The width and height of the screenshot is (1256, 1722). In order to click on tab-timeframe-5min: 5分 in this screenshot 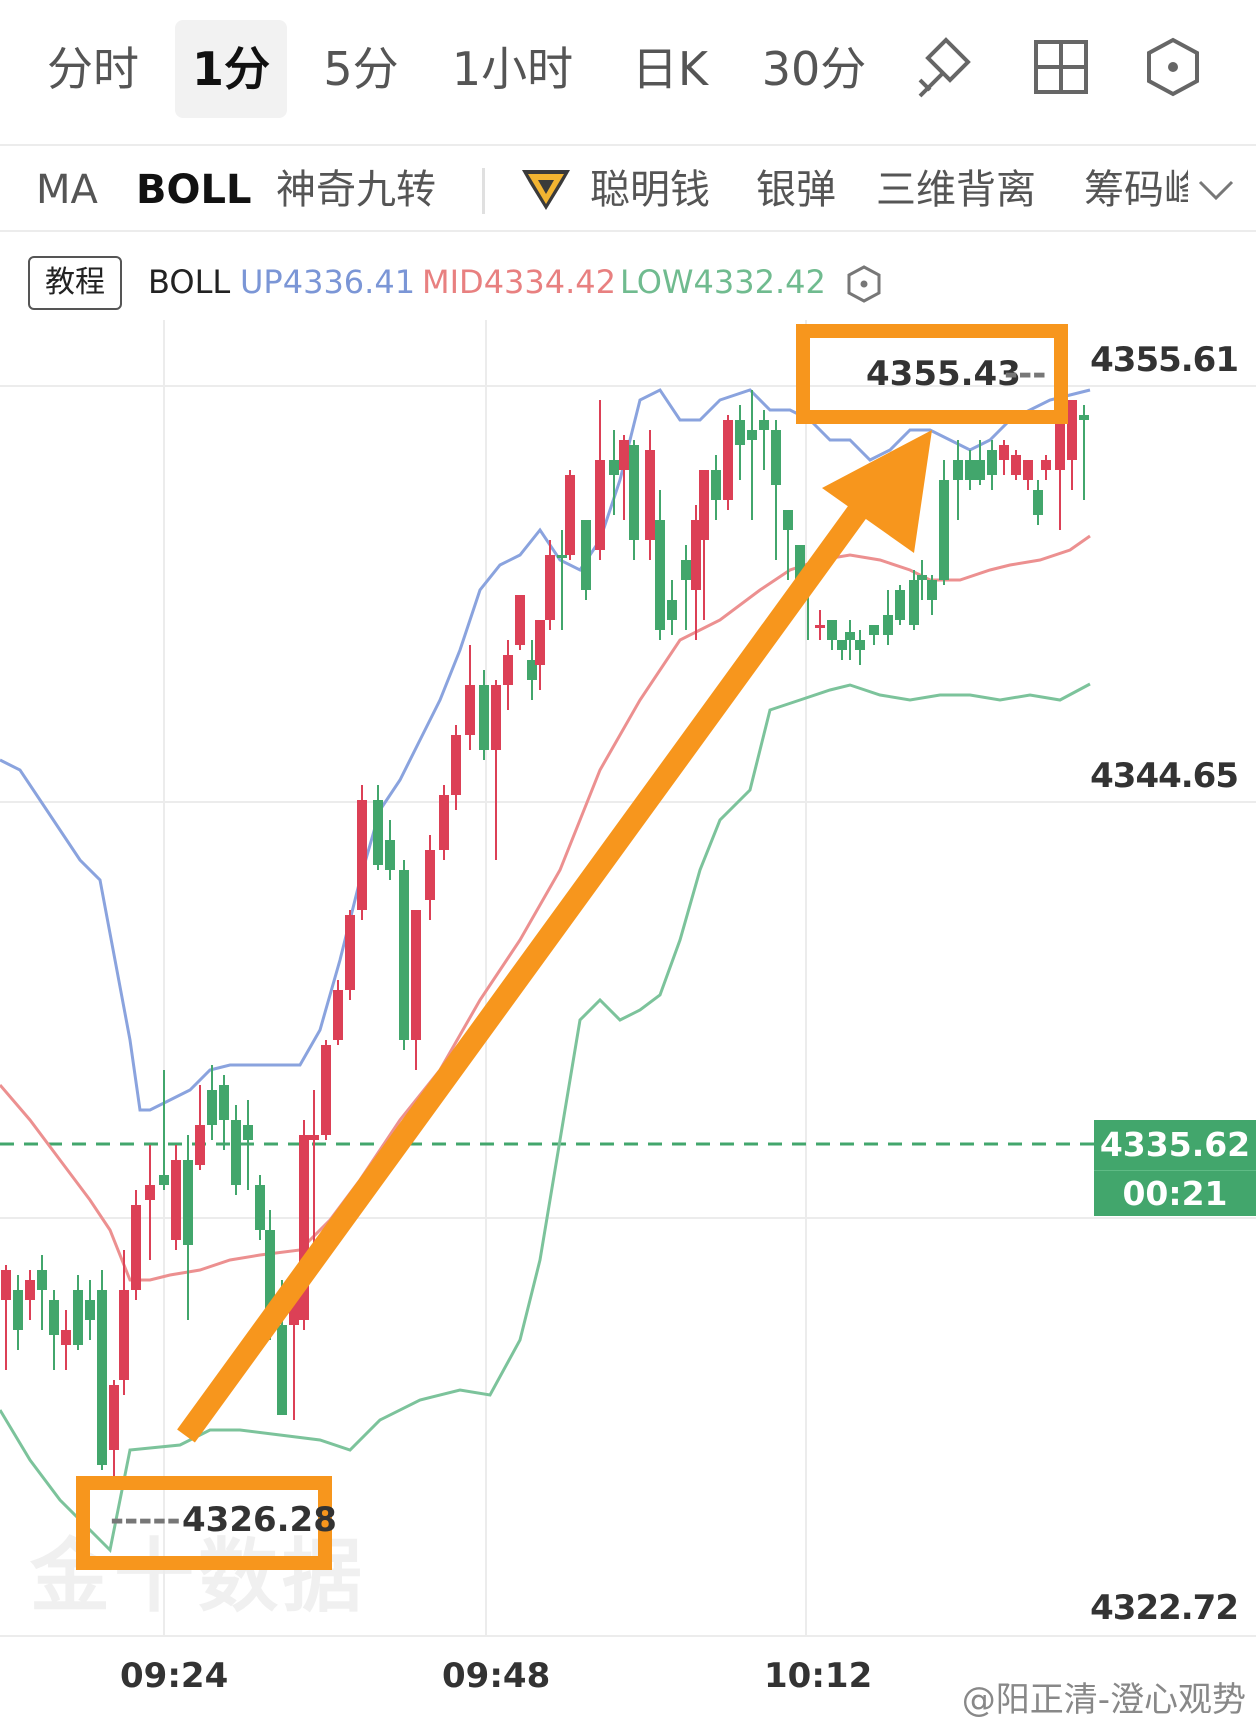, I will do `click(361, 69)`.